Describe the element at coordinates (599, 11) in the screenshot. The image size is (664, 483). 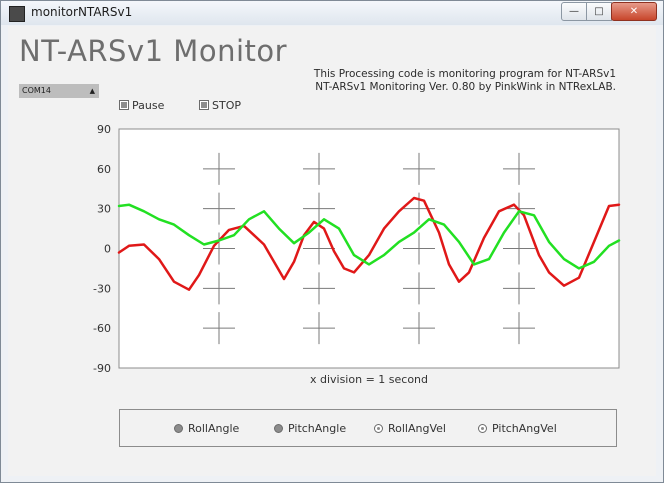
I see `maximize-button: □` at that location.